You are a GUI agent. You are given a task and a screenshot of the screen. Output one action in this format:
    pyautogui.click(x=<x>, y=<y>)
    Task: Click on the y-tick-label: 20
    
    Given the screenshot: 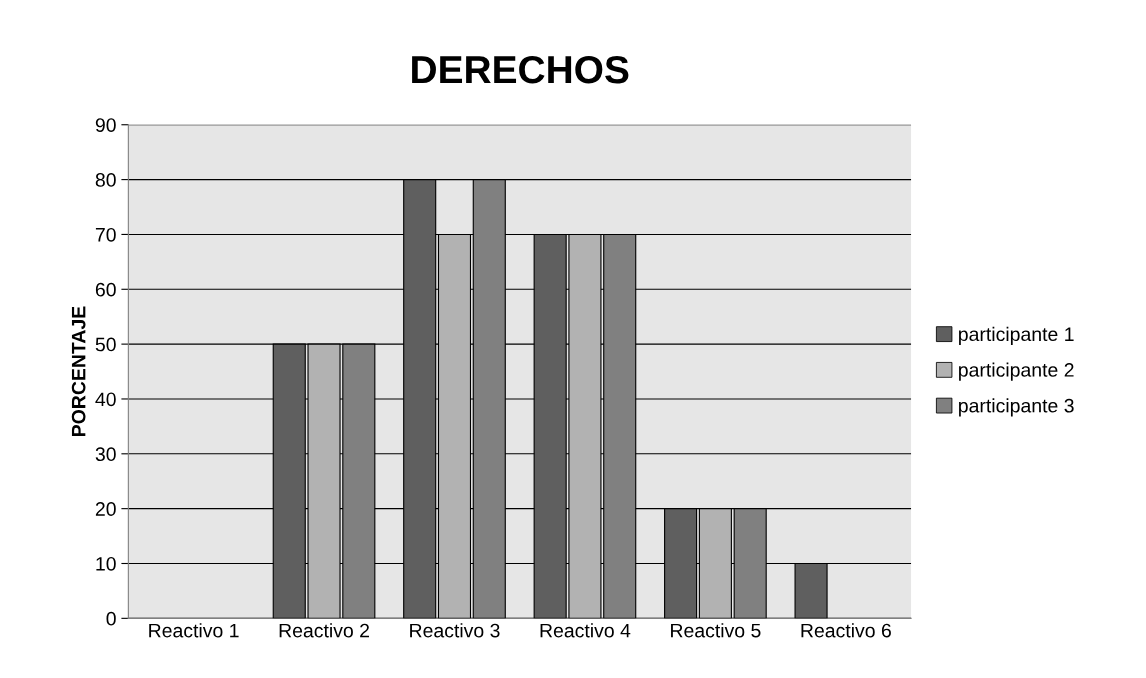 What is the action you would take?
    pyautogui.click(x=105, y=509)
    